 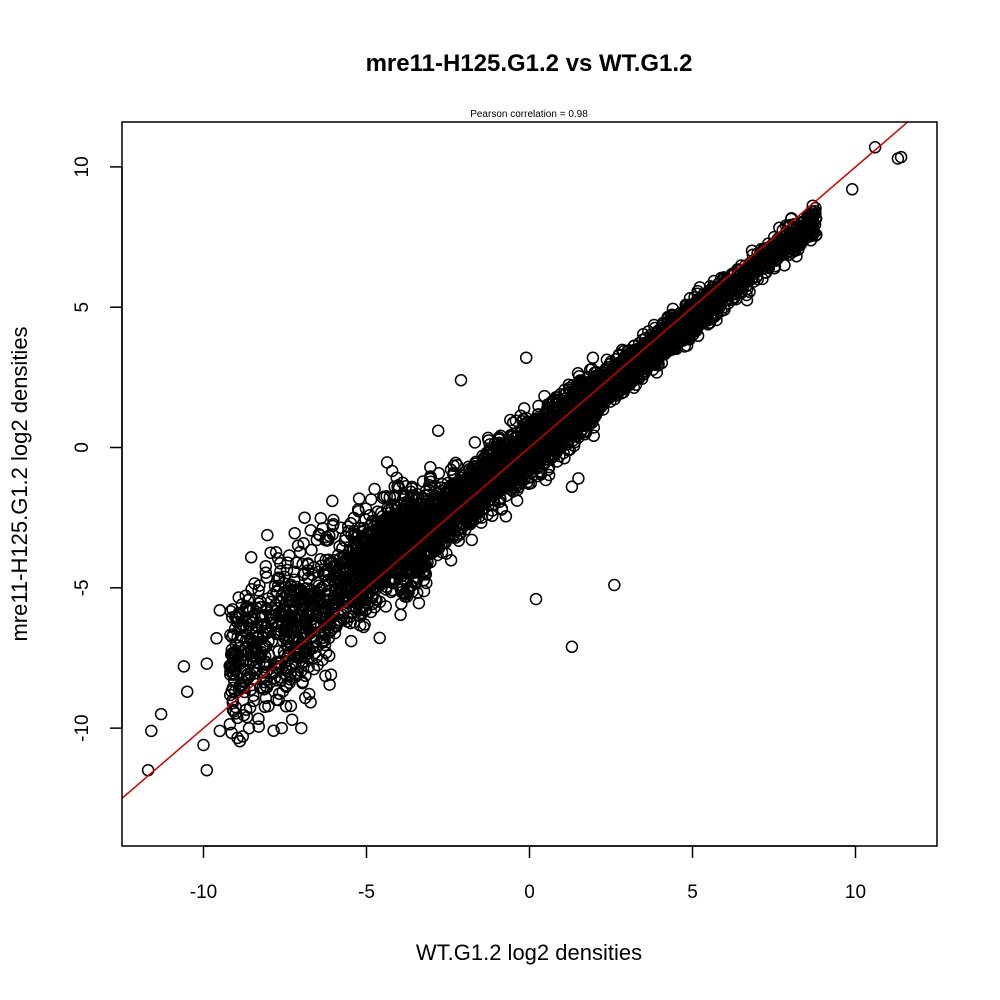 I want to click on chart-subtitle: Pearson correlation = 0.98, so click(x=529, y=114).